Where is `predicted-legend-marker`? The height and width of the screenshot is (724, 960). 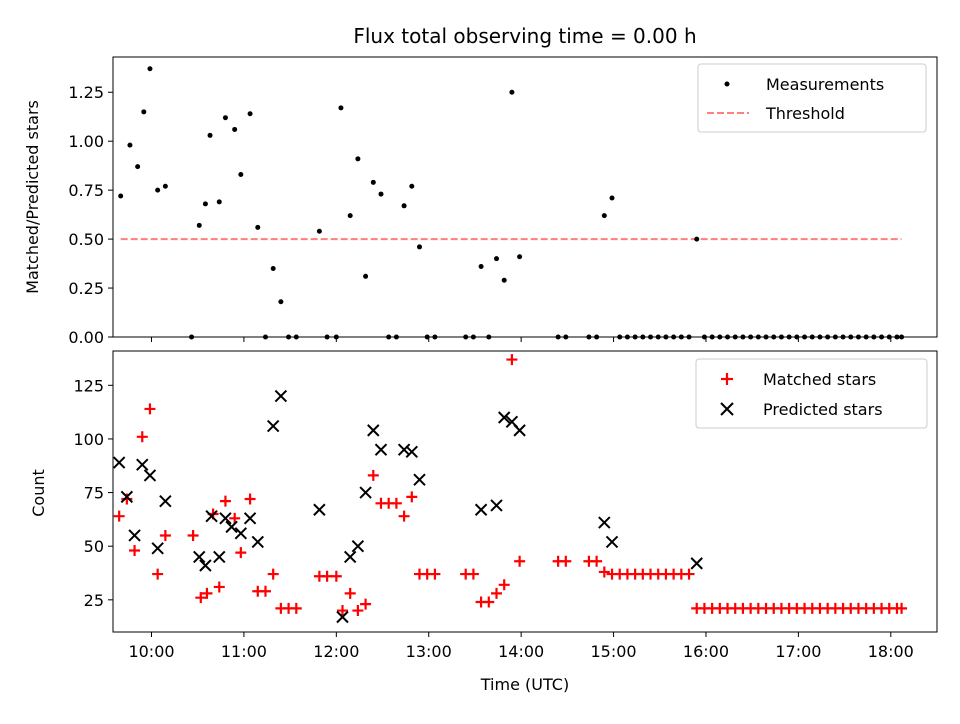 predicted-legend-marker is located at coordinates (727, 409).